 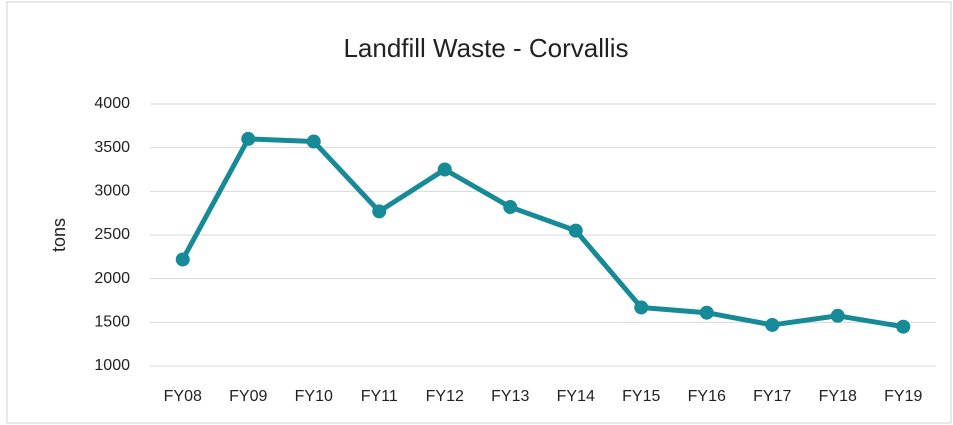 I want to click on x-tick-label: FY12, so click(x=445, y=396).